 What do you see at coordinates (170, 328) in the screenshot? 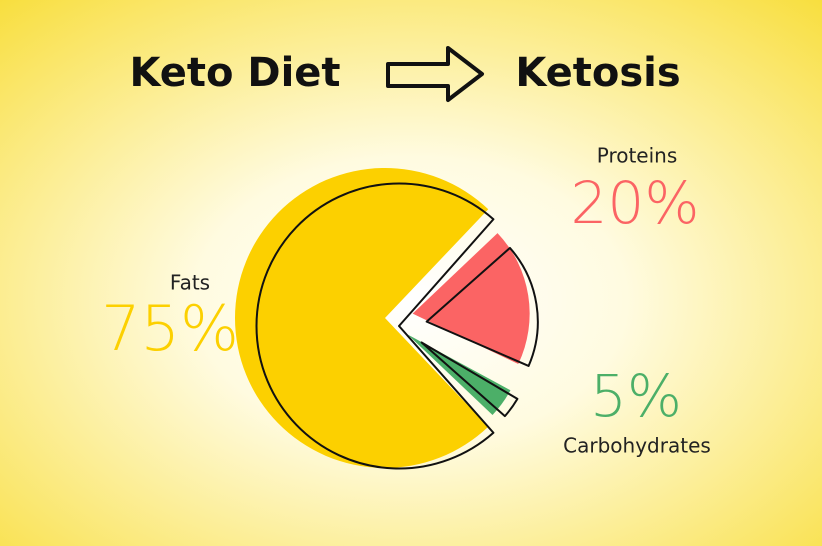
I see `value-label: 75%` at bounding box center [170, 328].